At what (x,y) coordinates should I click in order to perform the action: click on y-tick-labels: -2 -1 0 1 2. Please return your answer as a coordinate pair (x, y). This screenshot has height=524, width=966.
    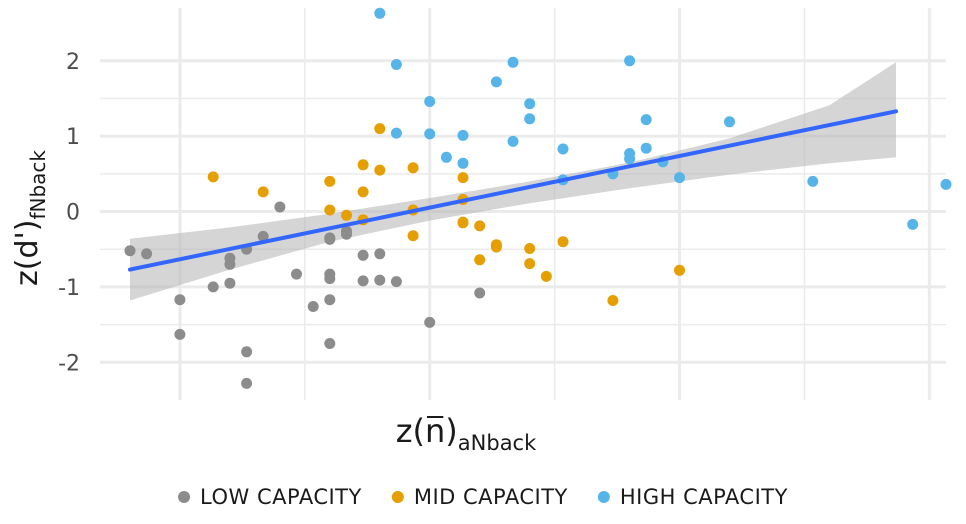
    Looking at the image, I should click on (69, 213).